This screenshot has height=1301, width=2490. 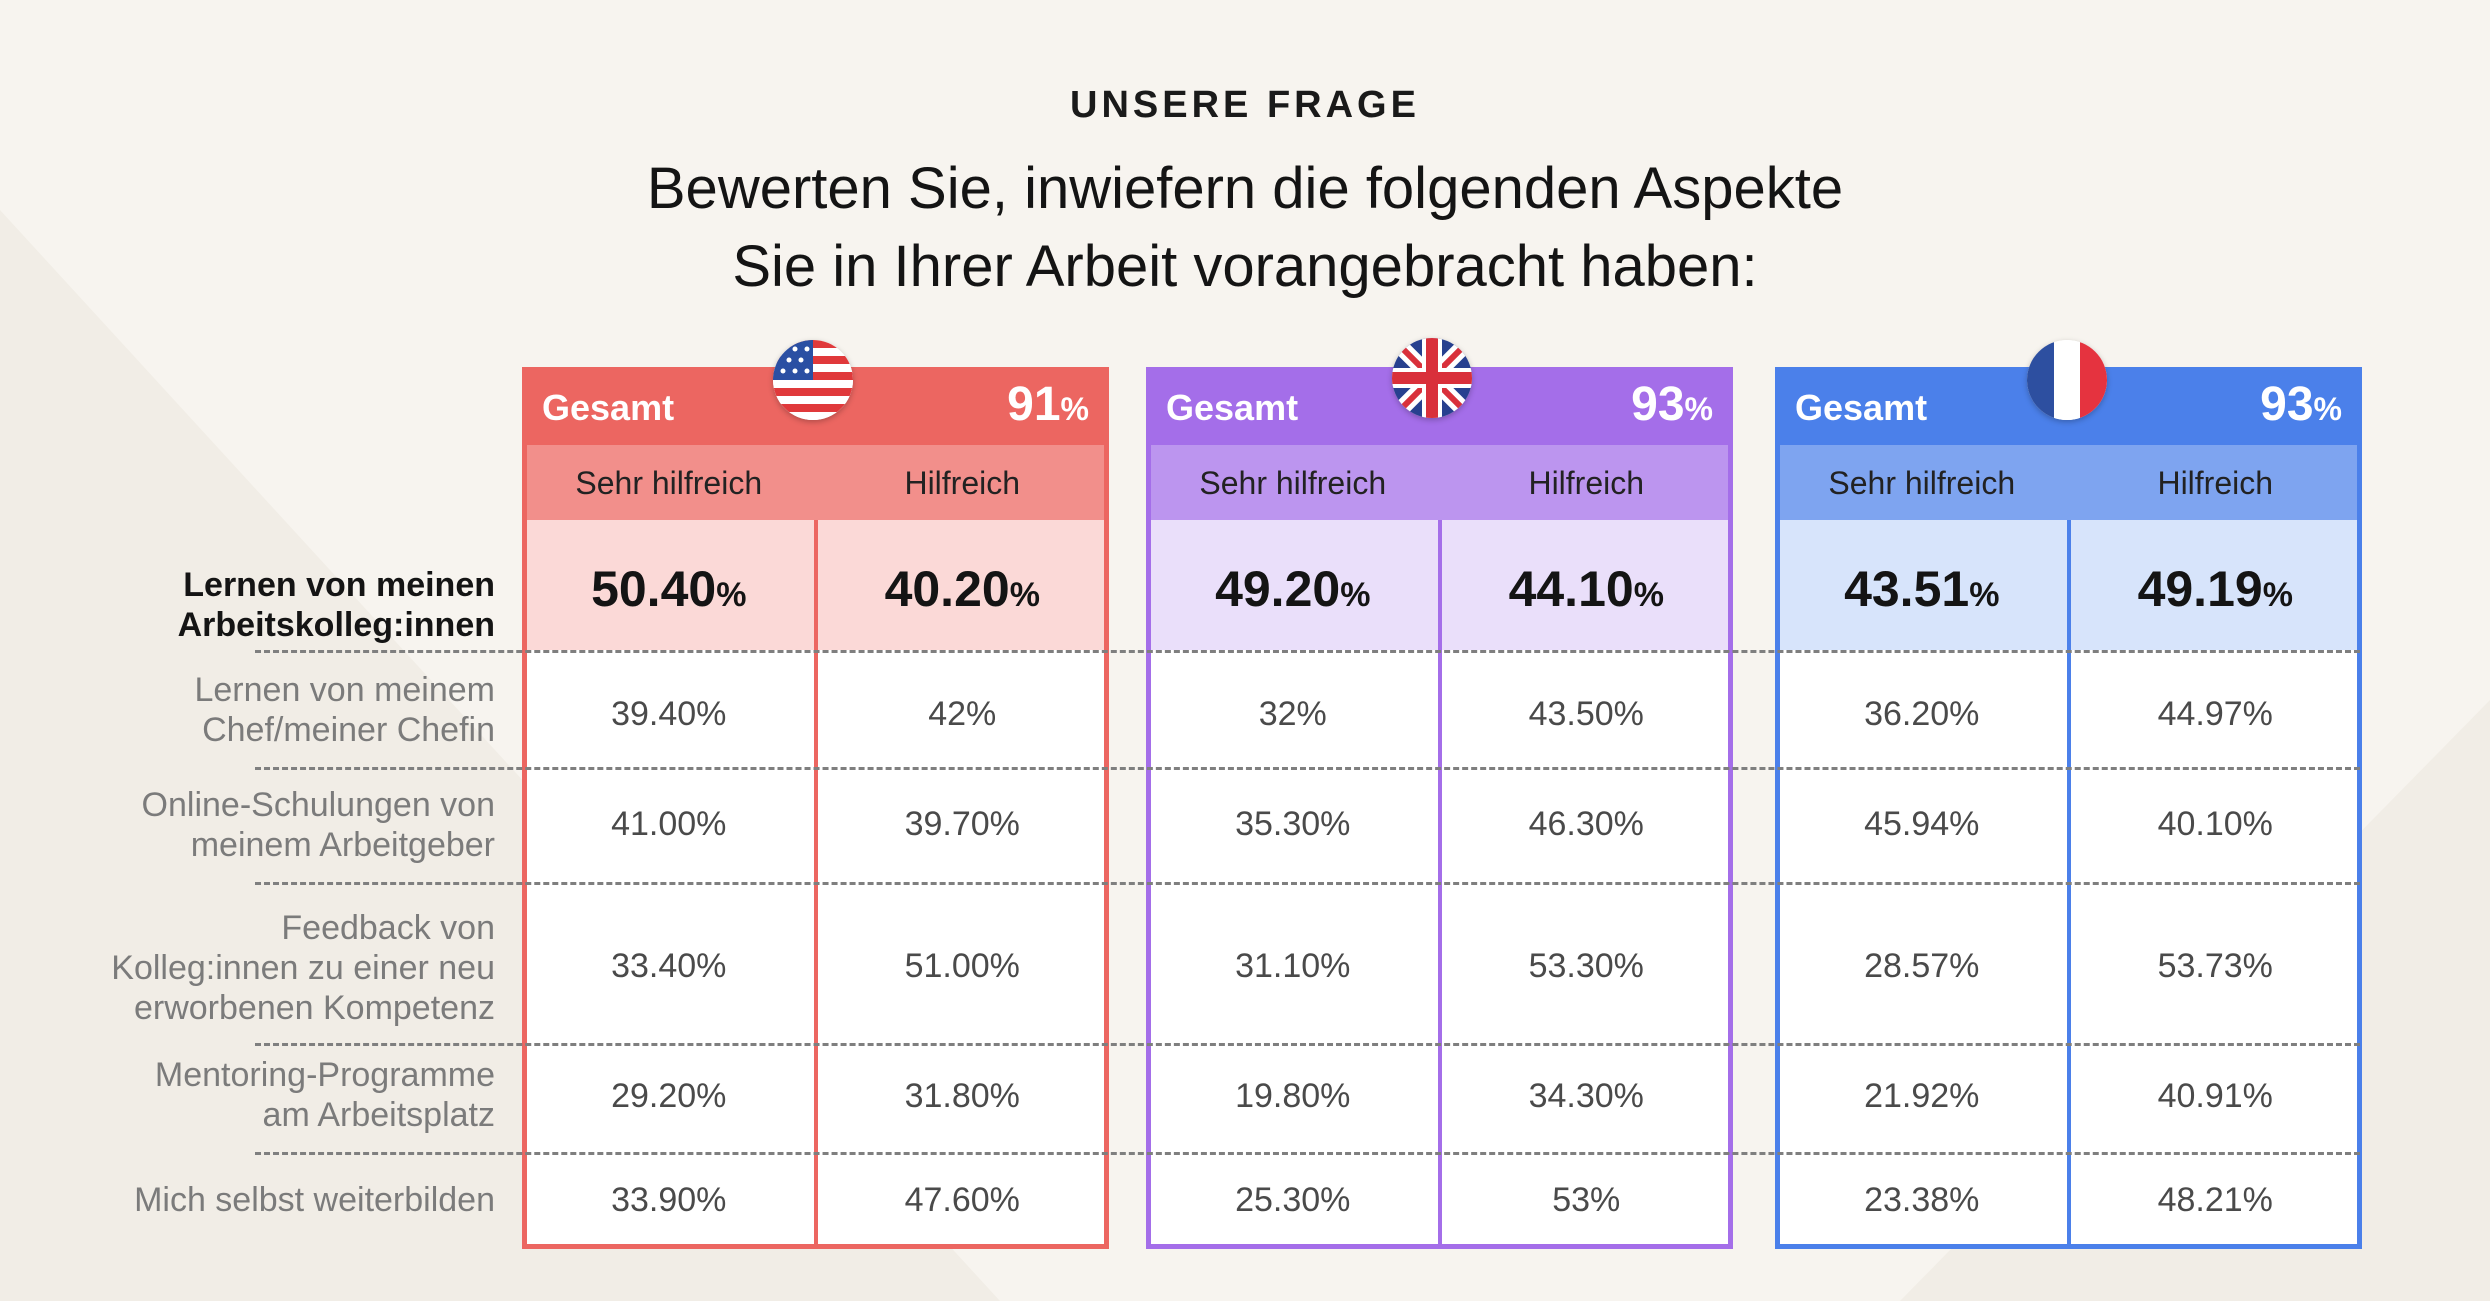 I want to click on value-cell: 41.00%, so click(x=669, y=824).